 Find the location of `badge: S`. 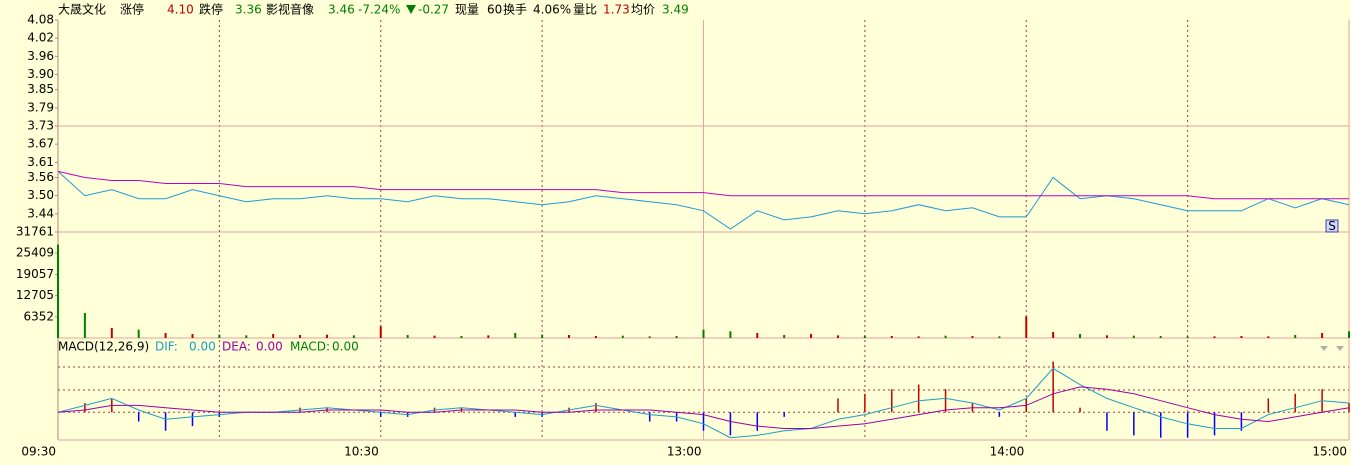

badge: S is located at coordinates (1332, 226).